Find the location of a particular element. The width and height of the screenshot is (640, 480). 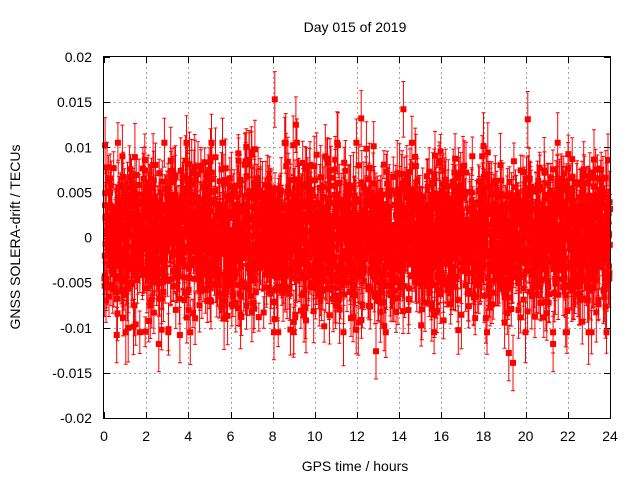

x-axis-label: GPS time / hours is located at coordinates (355, 466).